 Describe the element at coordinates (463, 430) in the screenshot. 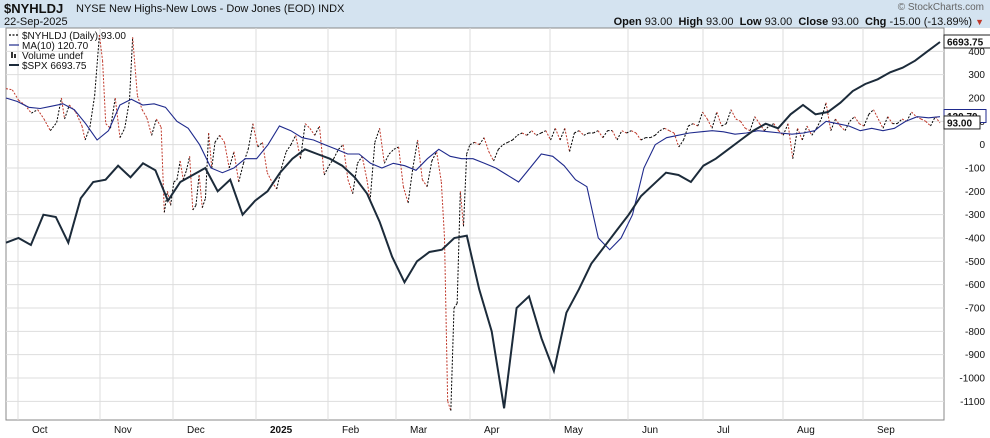

I see `x-axis: Oct Nov Dec 2025 Feb Mar Apr May Jun Jul Aug Sep` at that location.